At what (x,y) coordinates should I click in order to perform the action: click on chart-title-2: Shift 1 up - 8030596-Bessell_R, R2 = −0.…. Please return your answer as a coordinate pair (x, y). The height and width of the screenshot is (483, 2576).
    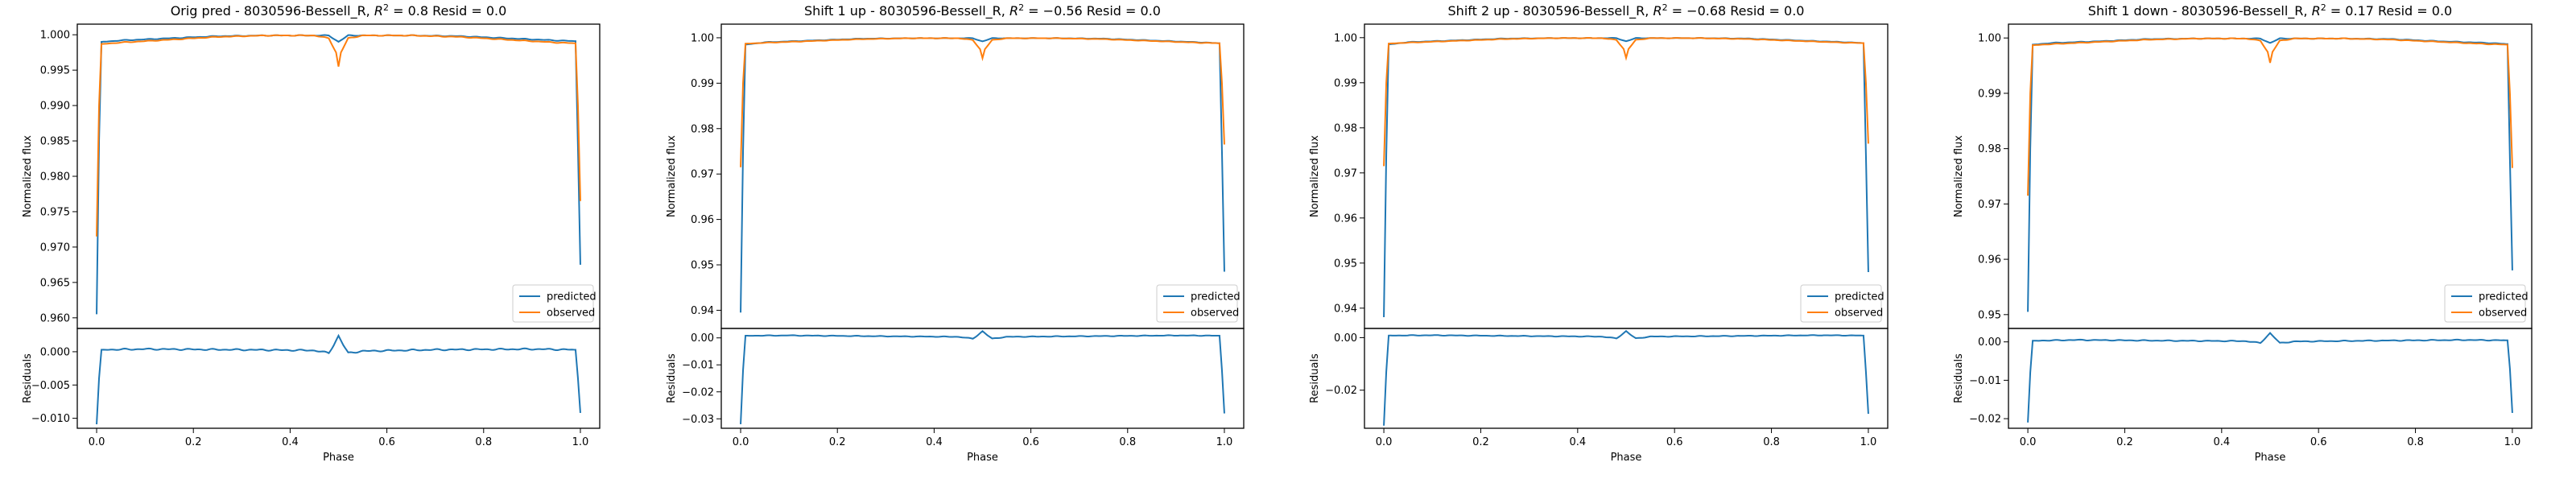
    Looking at the image, I should click on (982, 10).